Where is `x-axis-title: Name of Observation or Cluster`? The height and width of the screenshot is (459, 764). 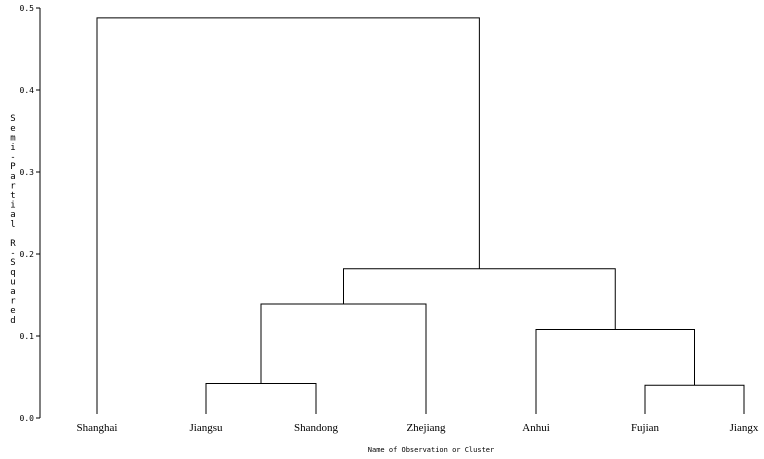 x-axis-title: Name of Observation or Cluster is located at coordinates (431, 450).